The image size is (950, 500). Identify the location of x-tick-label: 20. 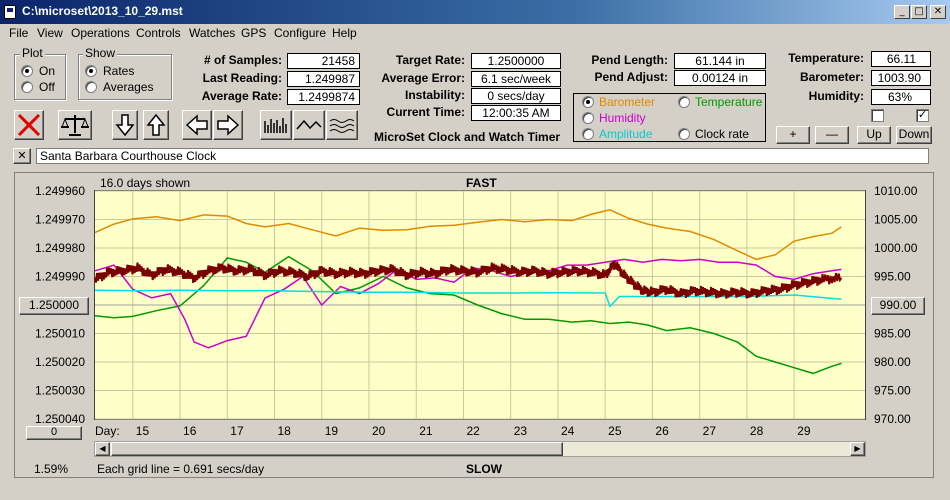
(379, 431).